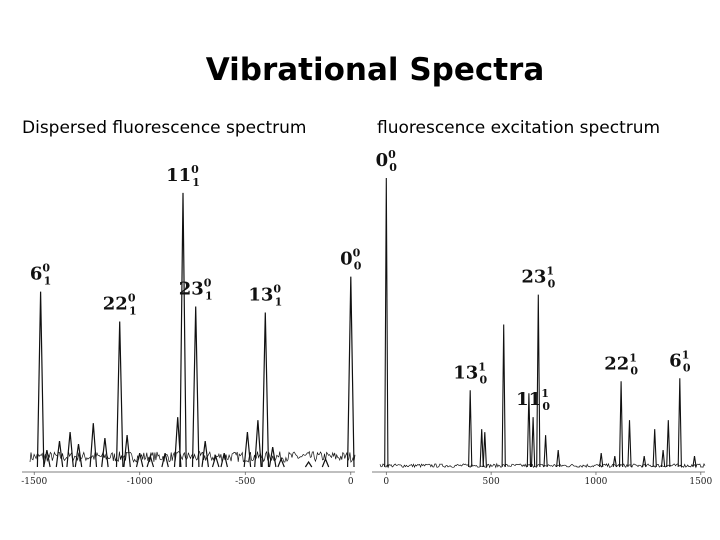  What do you see at coordinates (700, 482) in the screenshot?
I see `excitation-tick-label: 1500` at bounding box center [700, 482].